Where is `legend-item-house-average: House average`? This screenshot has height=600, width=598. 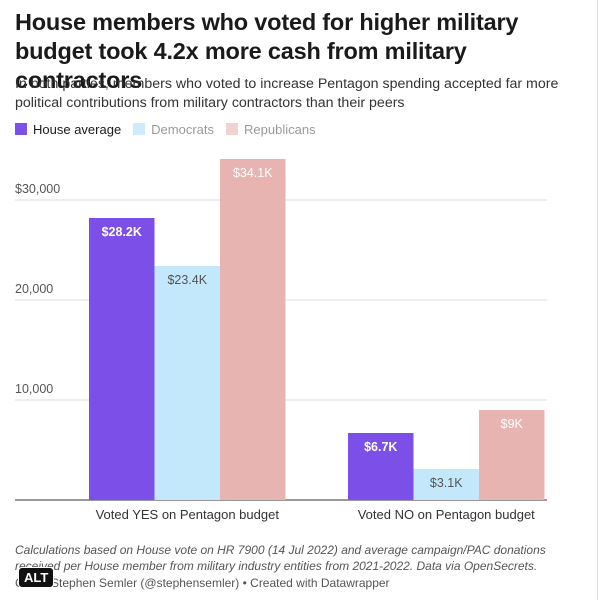 legend-item-house-average: House average is located at coordinates (68, 129).